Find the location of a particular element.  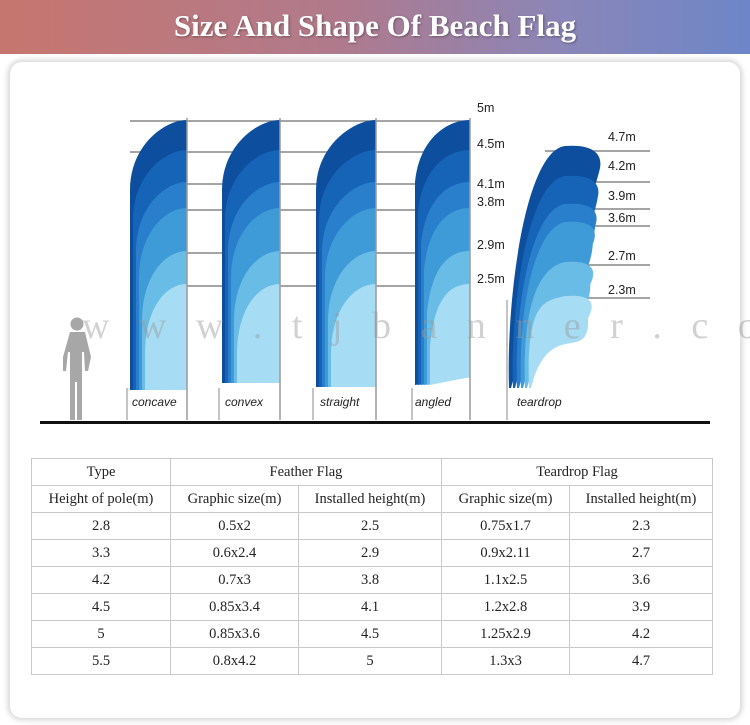

table-group-row: Type Feather Flag Teardrop Flag is located at coordinates (372, 472).